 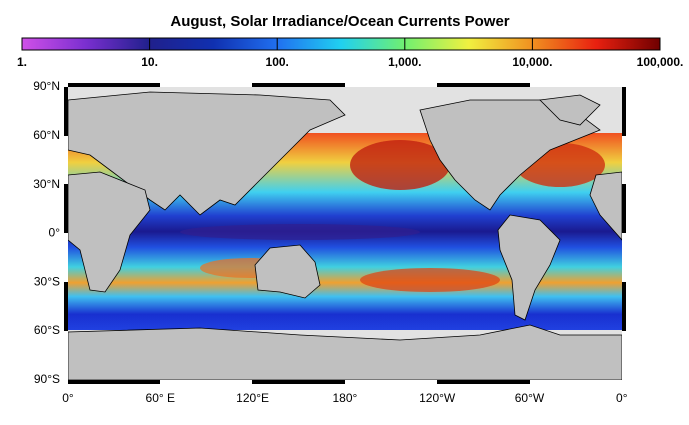 I want to click on colorbar-tick-label: 1., so click(x=22, y=62).